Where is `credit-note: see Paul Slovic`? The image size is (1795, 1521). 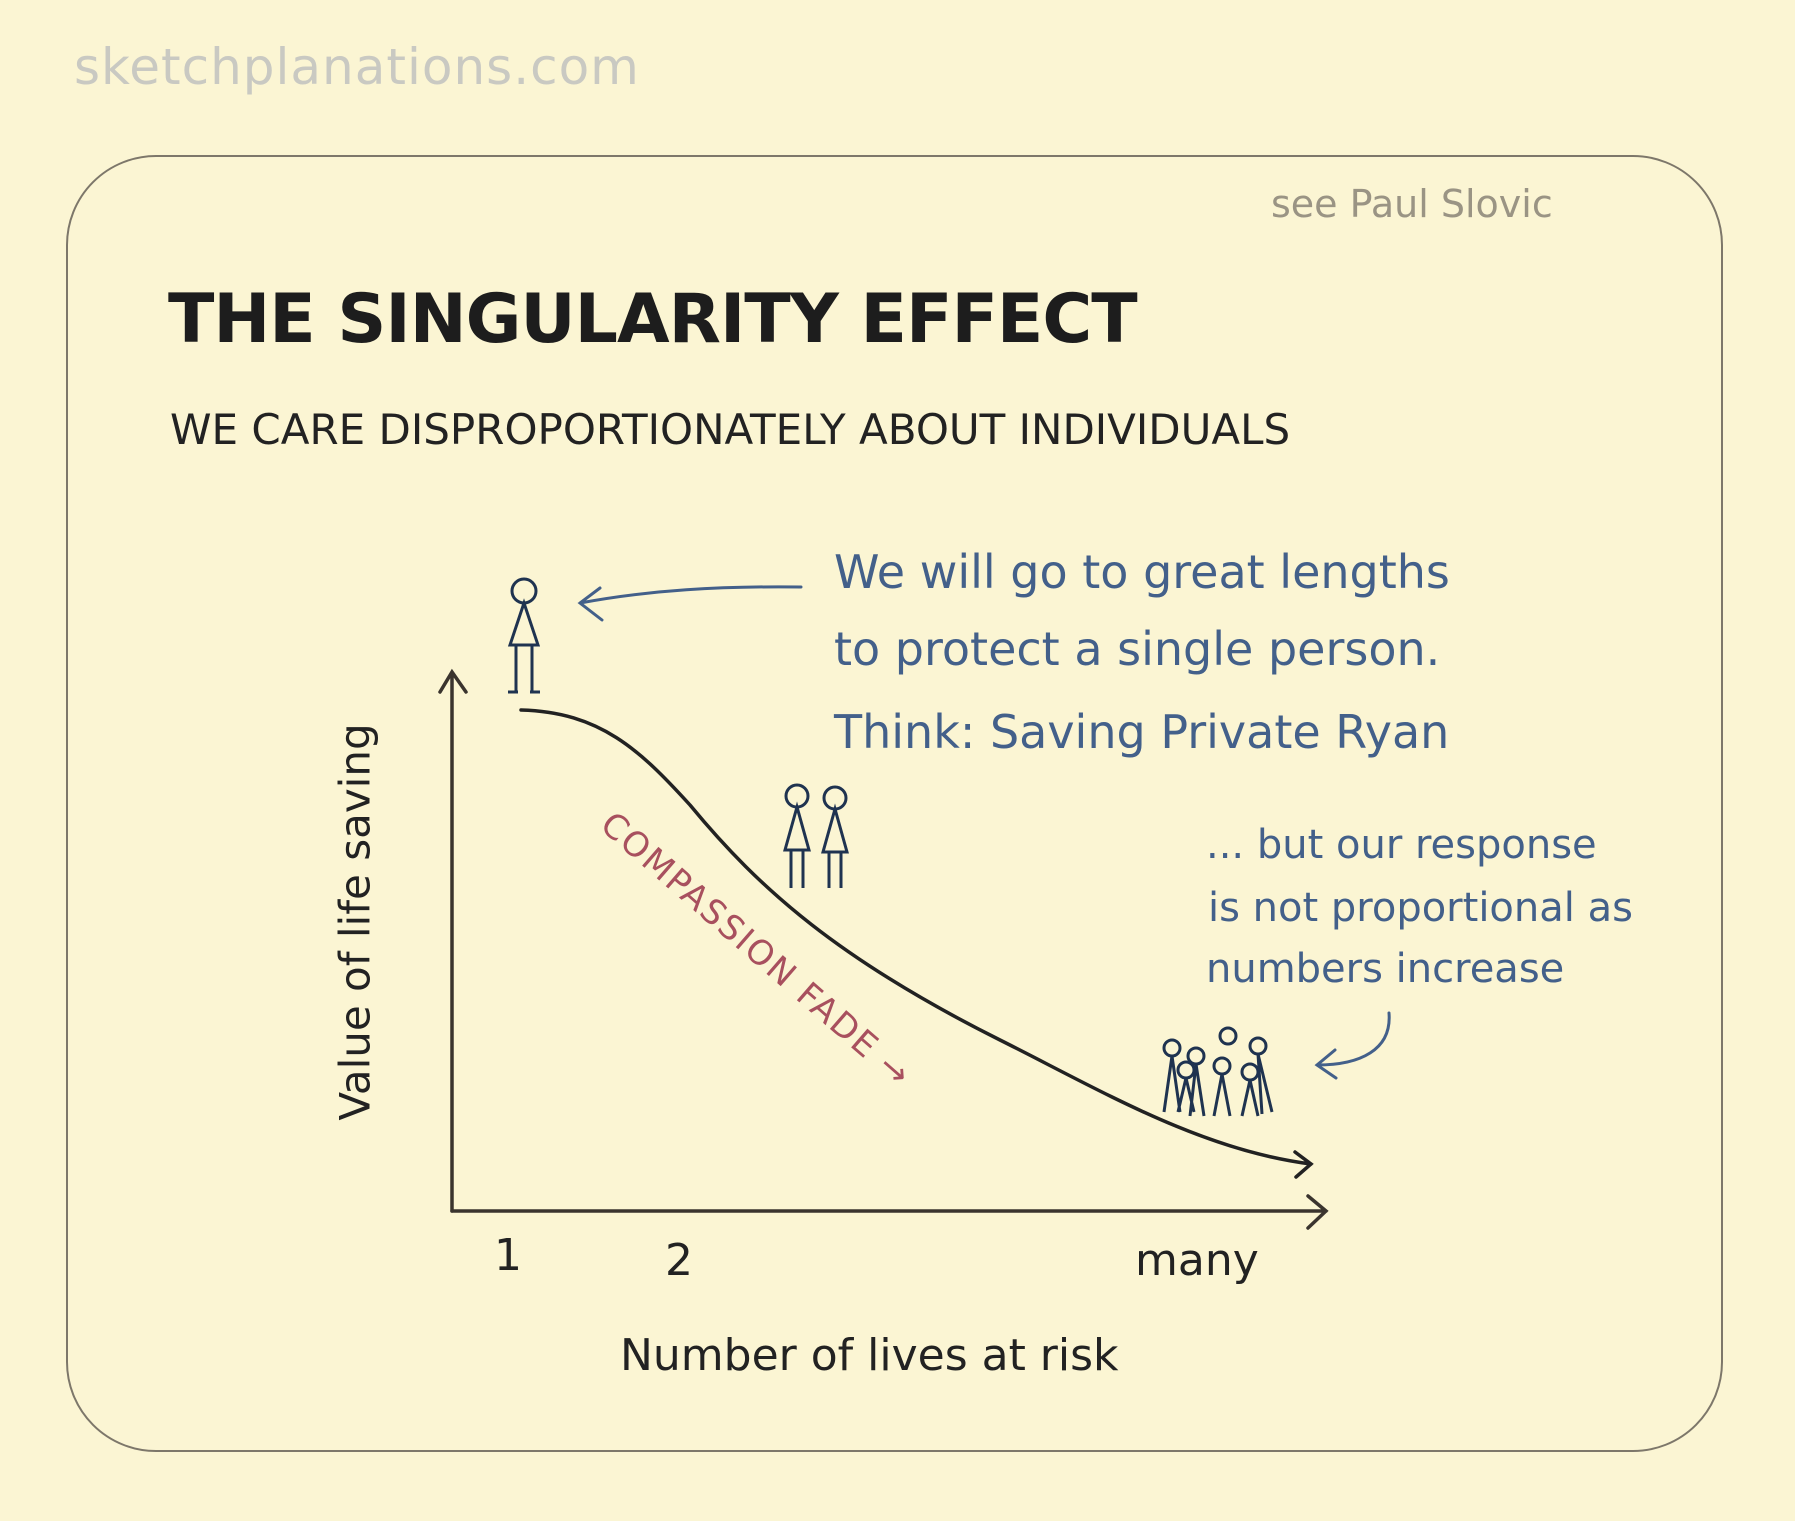 credit-note: see Paul Slovic is located at coordinates (1412, 204).